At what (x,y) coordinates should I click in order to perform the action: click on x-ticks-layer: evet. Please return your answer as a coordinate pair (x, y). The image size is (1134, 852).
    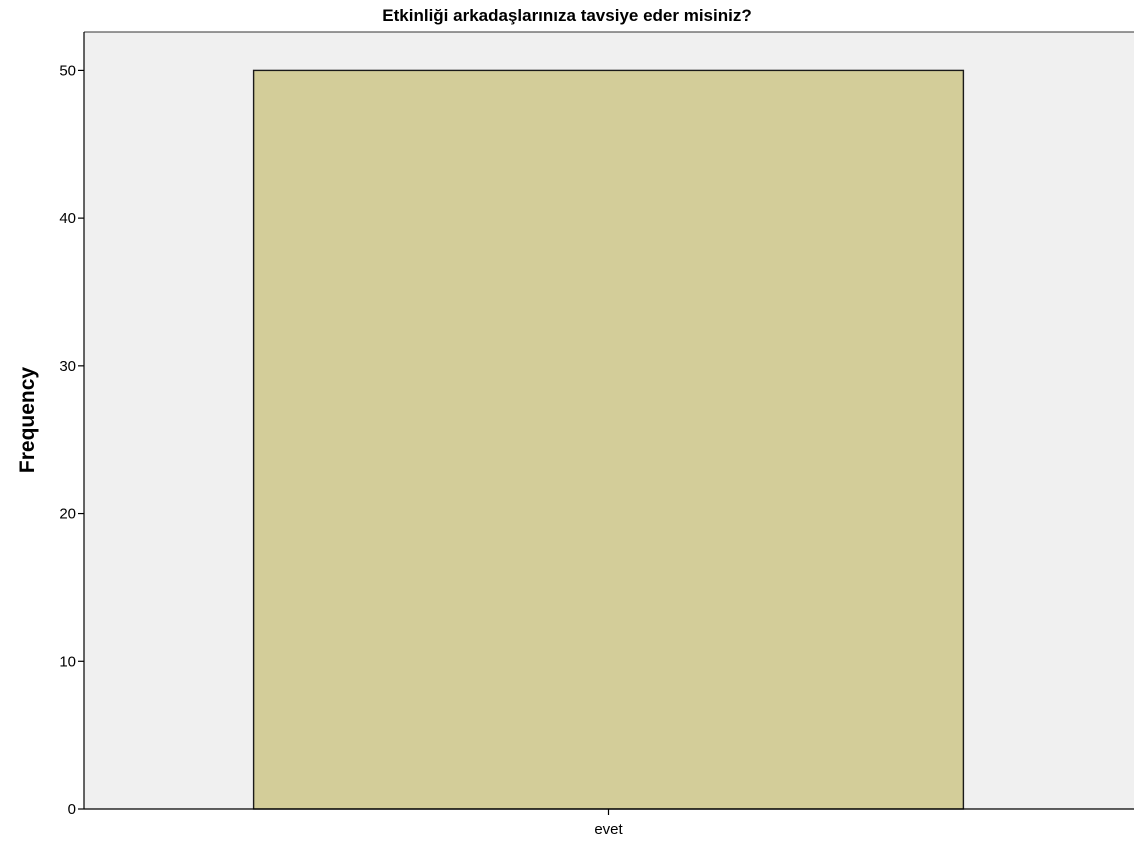
    Looking at the image, I should click on (609, 823).